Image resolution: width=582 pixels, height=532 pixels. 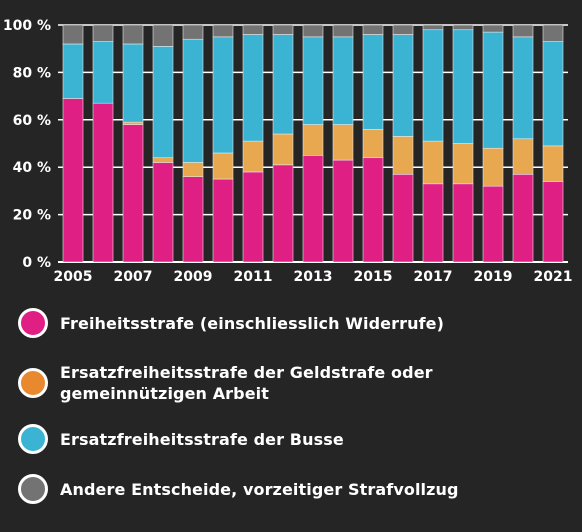 What do you see at coordinates (523, 218) in the screenshot?
I see `bar-segment-2020-s0` at bounding box center [523, 218].